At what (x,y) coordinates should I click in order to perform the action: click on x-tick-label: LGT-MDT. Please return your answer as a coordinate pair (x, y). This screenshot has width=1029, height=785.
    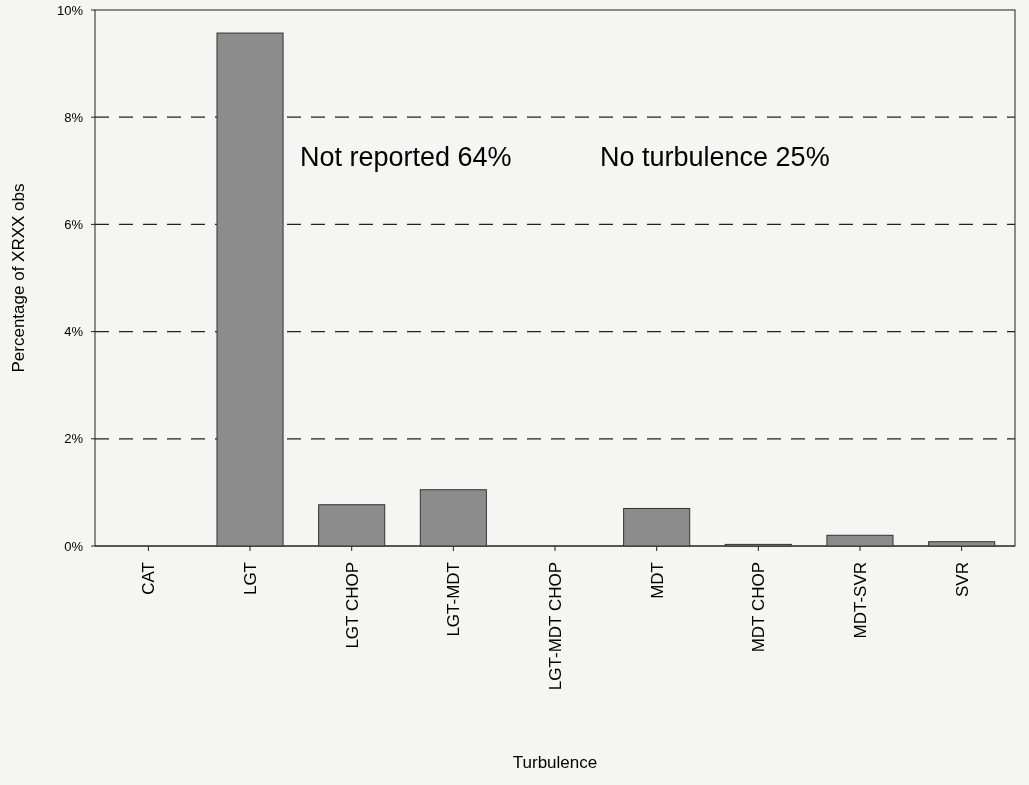
    Looking at the image, I should click on (454, 599).